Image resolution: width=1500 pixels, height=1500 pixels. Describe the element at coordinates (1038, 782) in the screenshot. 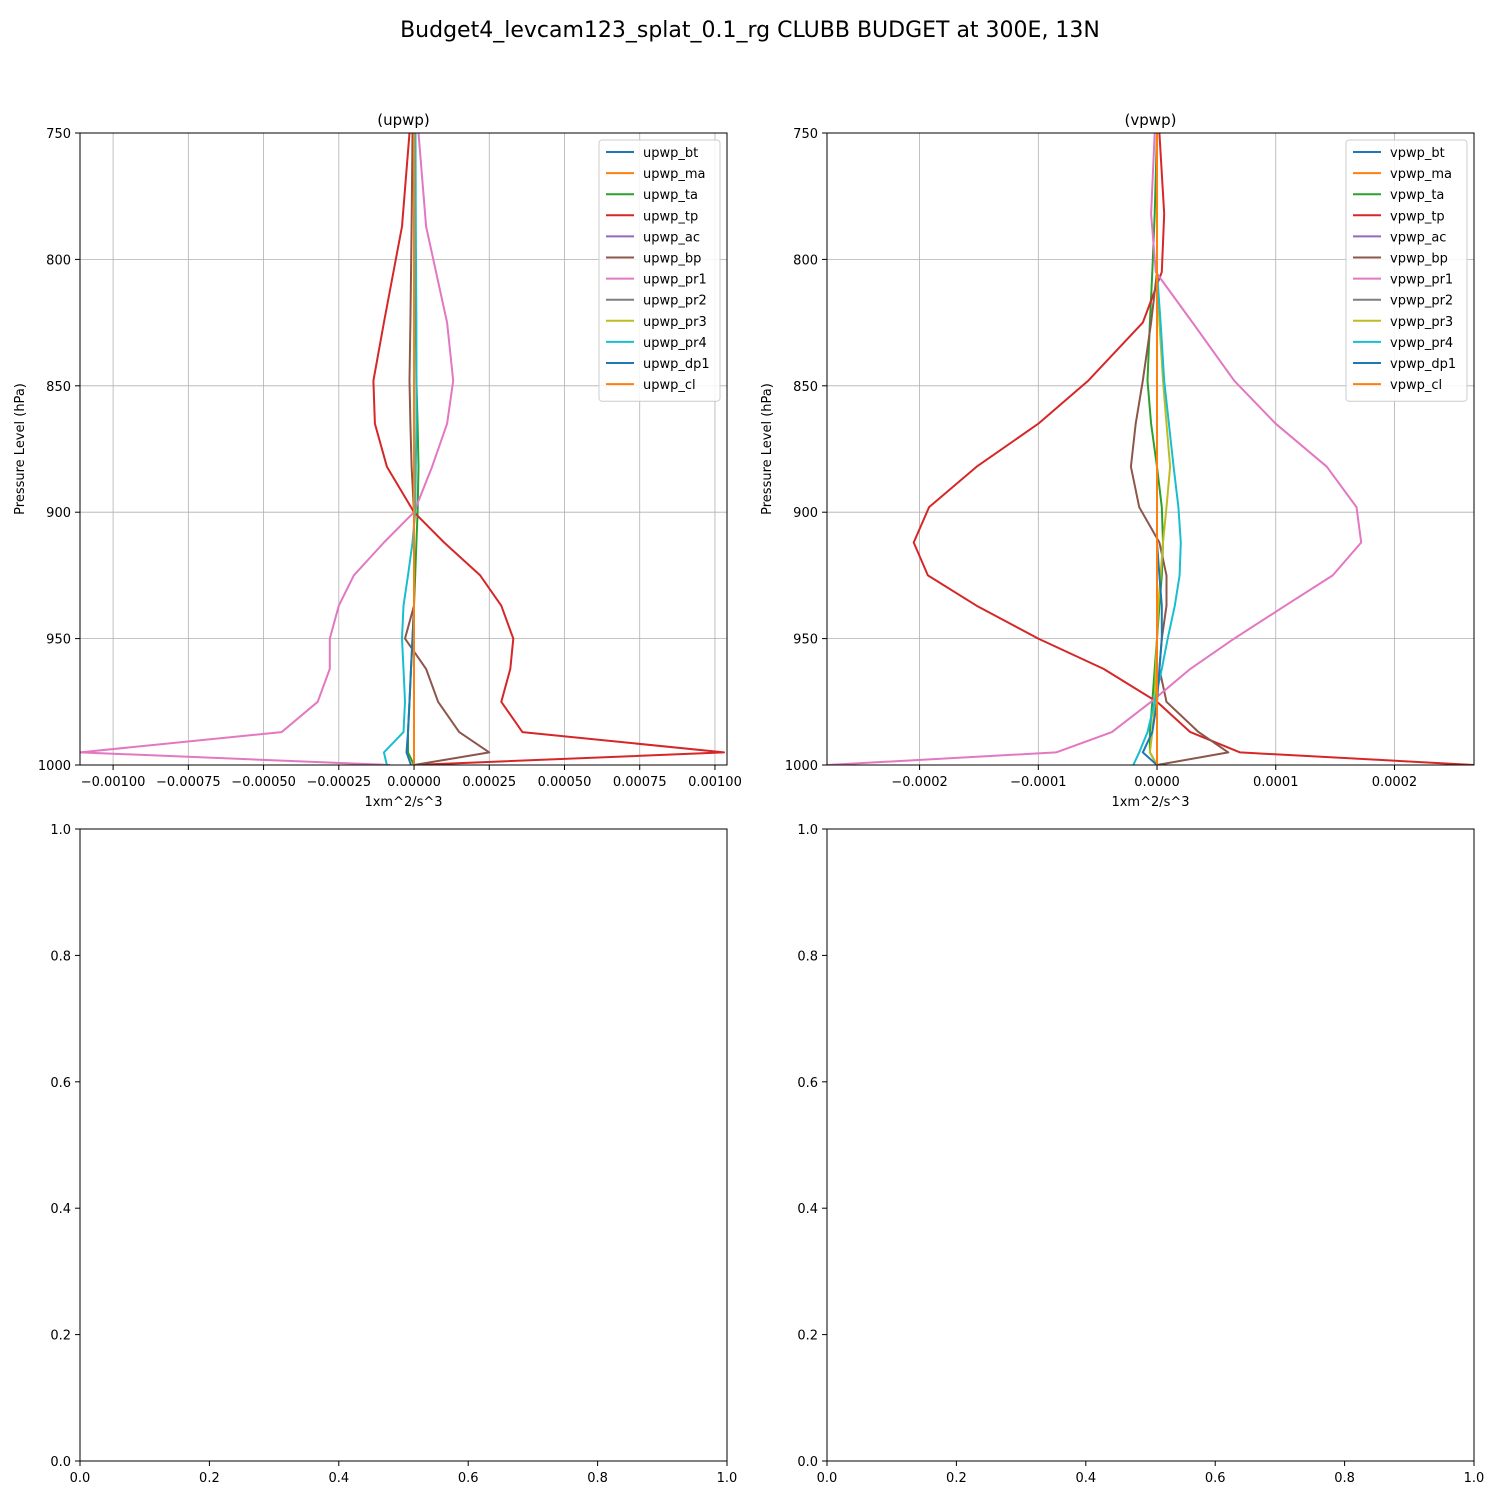

I see `x-tick-label: −0.0001` at that location.